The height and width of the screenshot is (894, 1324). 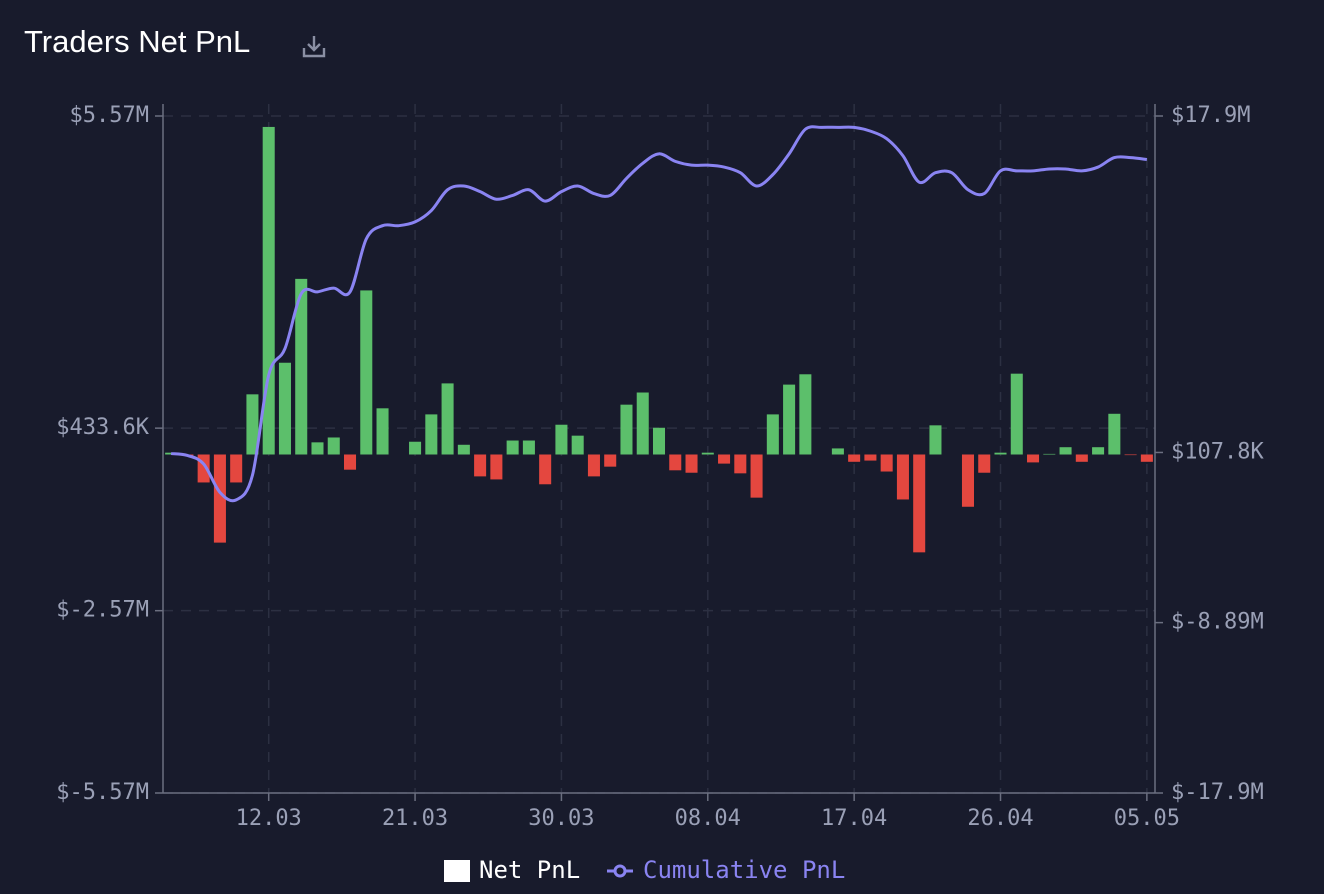 I want to click on y-tick-label: $-5.57M, so click(x=102, y=792).